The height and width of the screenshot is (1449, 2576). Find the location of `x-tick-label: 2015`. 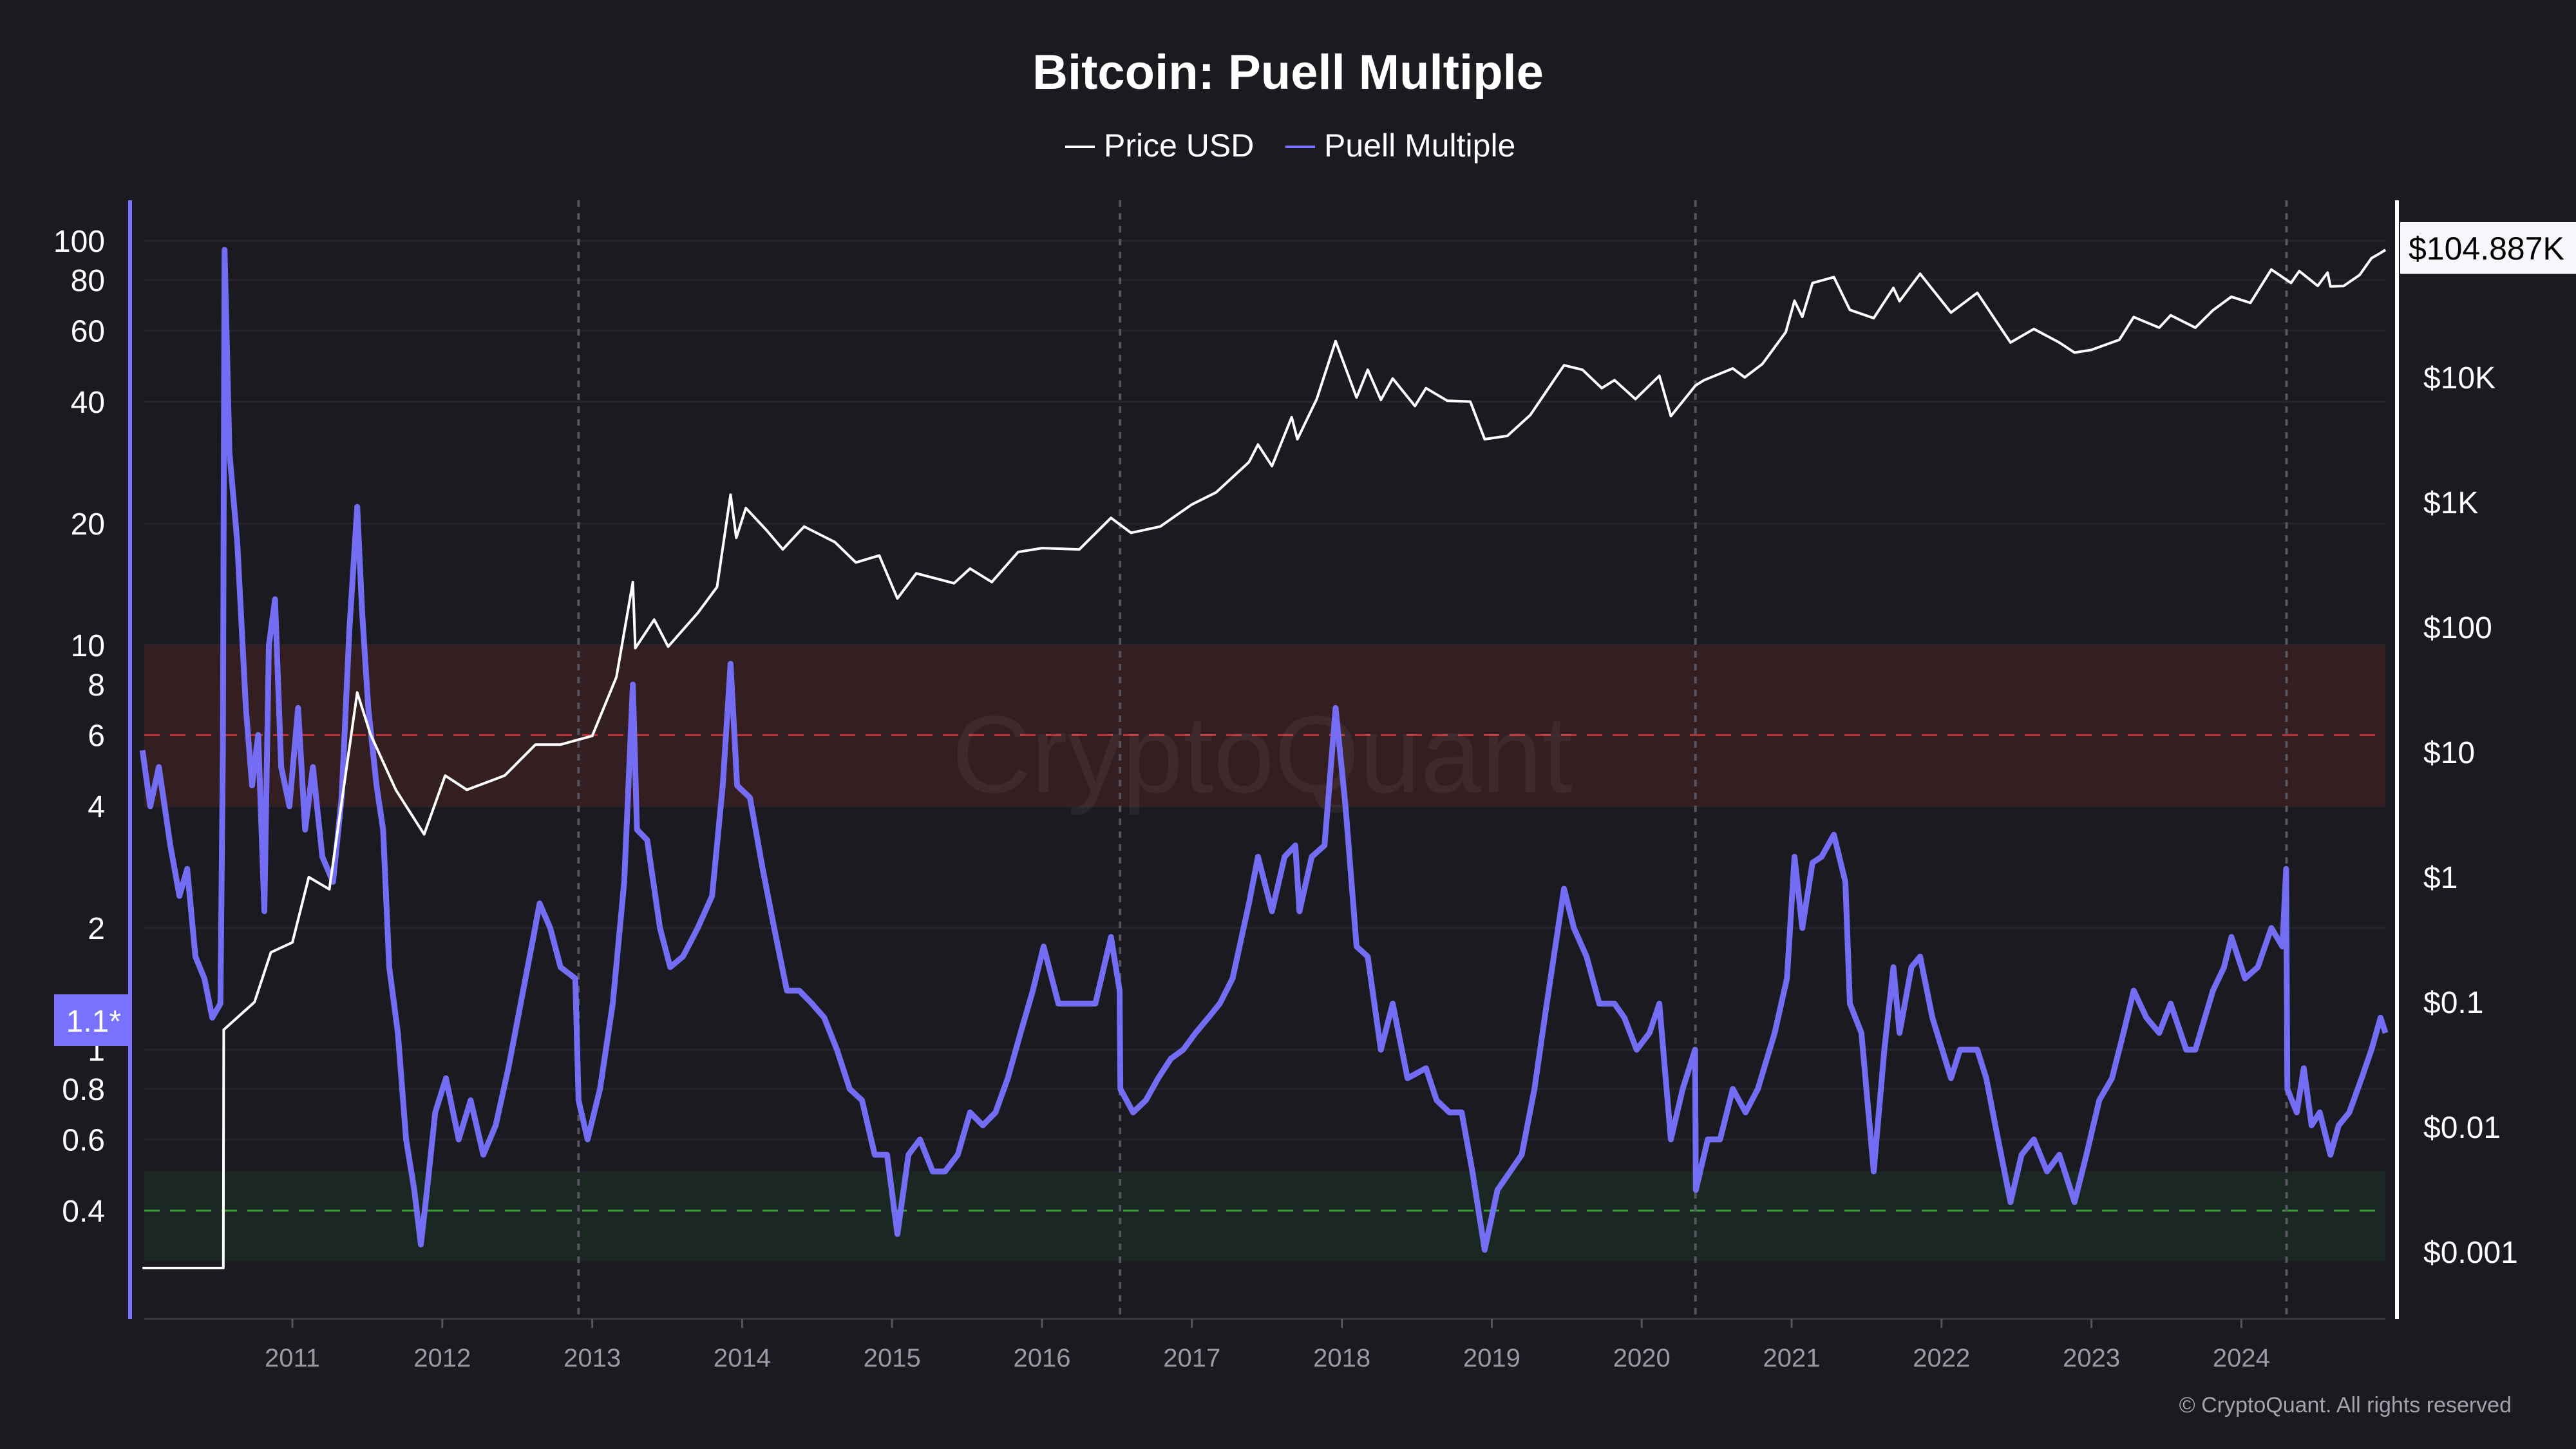

x-tick-label: 2015 is located at coordinates (892, 1358).